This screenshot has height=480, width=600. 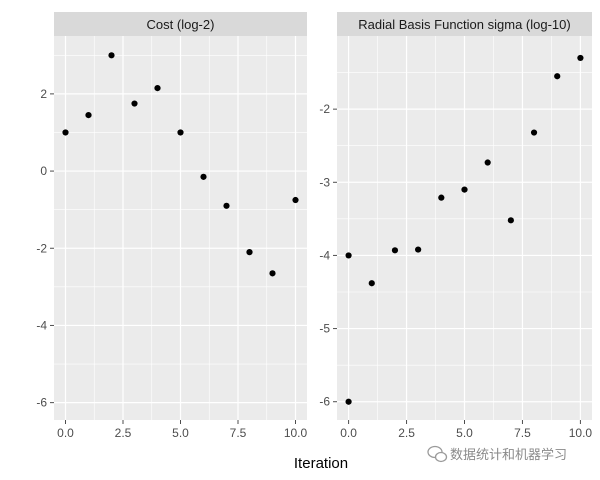 What do you see at coordinates (321, 463) in the screenshot?
I see `x-axis-title: Iteration` at bounding box center [321, 463].